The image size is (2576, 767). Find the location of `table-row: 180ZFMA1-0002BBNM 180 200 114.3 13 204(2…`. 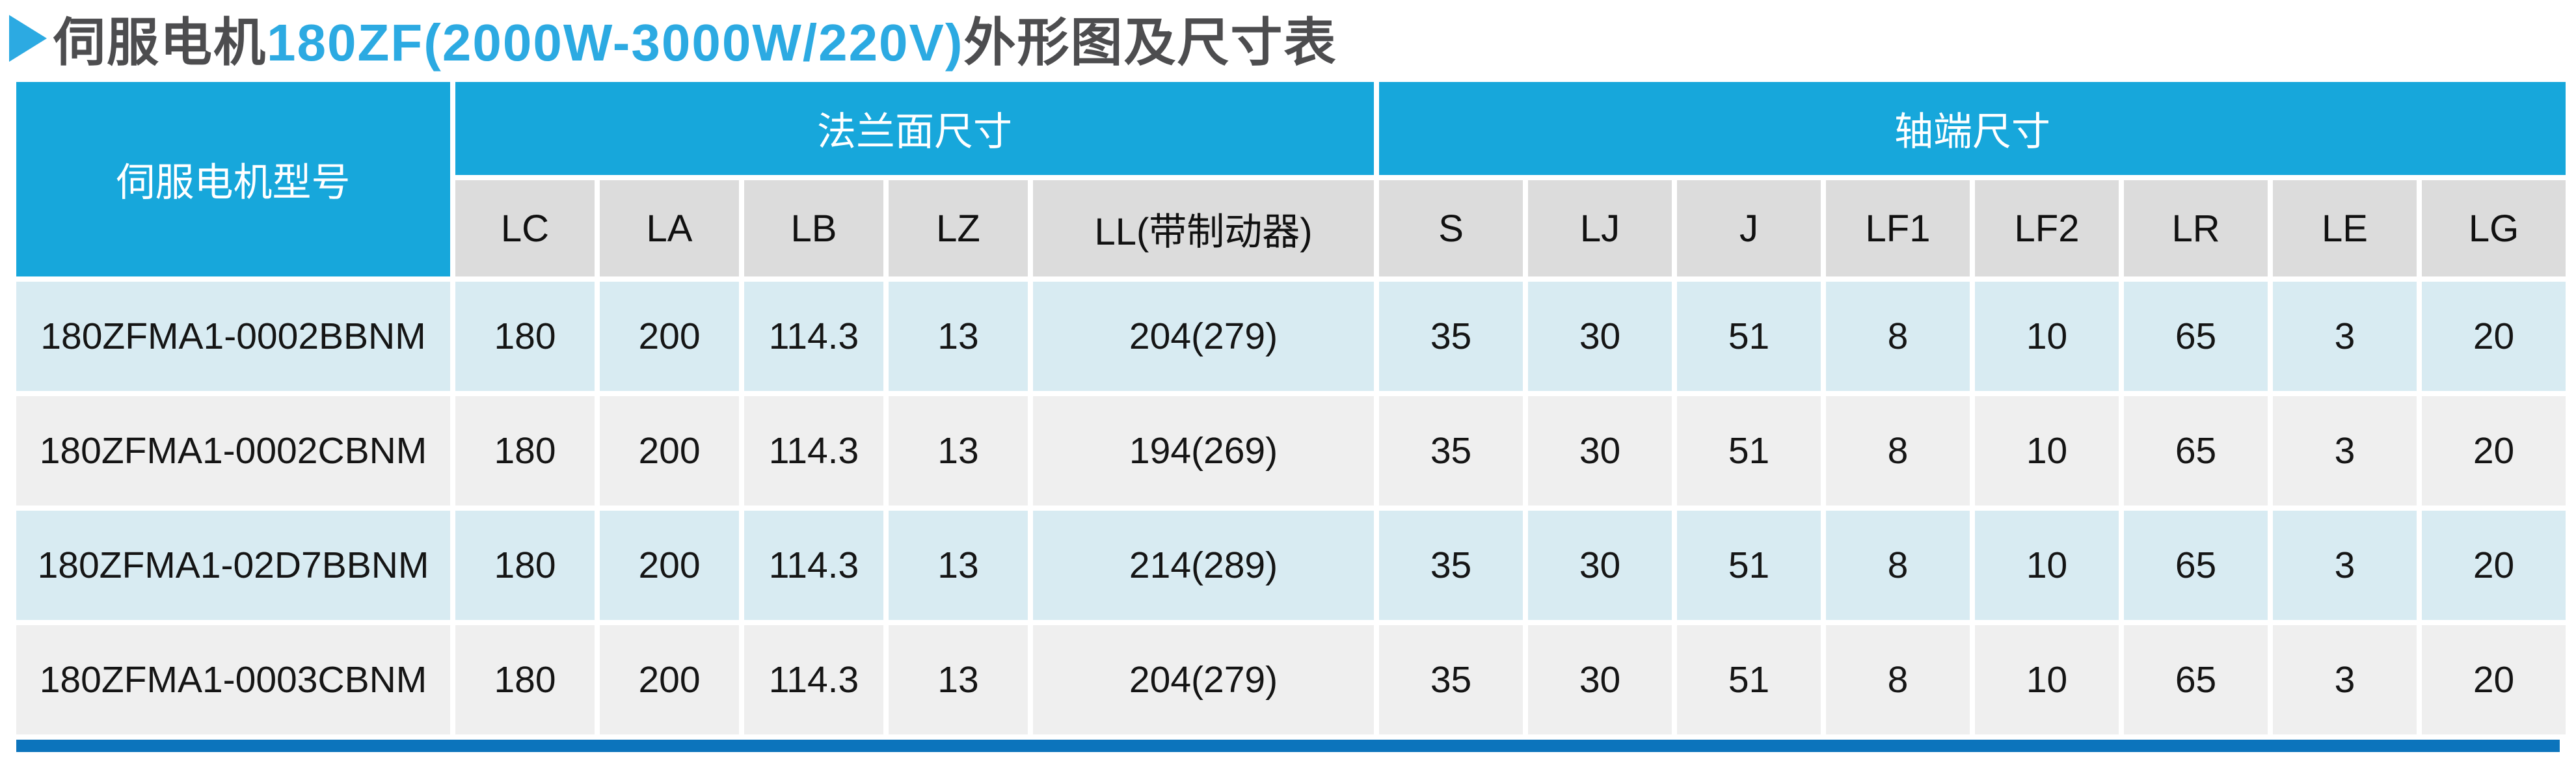

table-row: 180ZFMA1-0002BBNM 180 200 114.3 13 204(2… is located at coordinates (1291, 336).